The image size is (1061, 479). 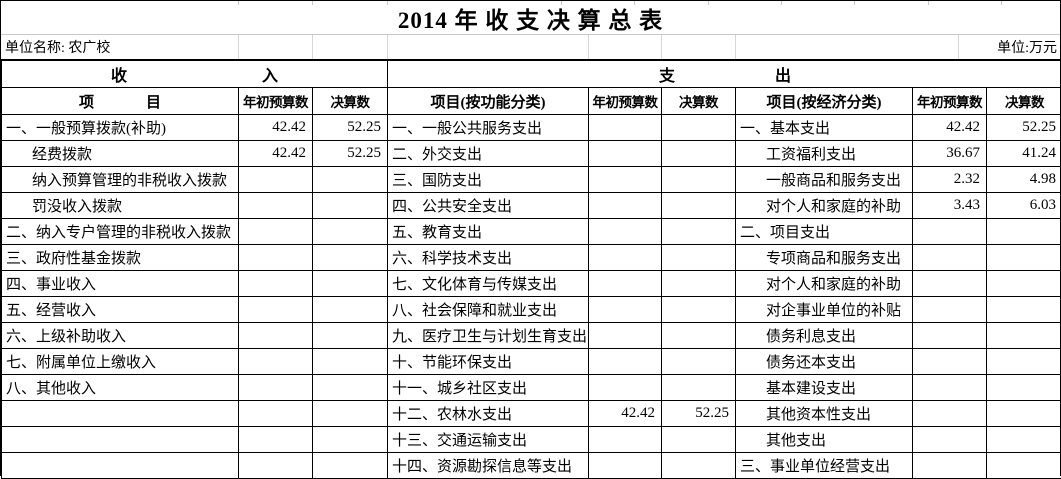 What do you see at coordinates (824, 466) in the screenshot?
I see `econ-item-label: 三、事业单位经营支出` at bounding box center [824, 466].